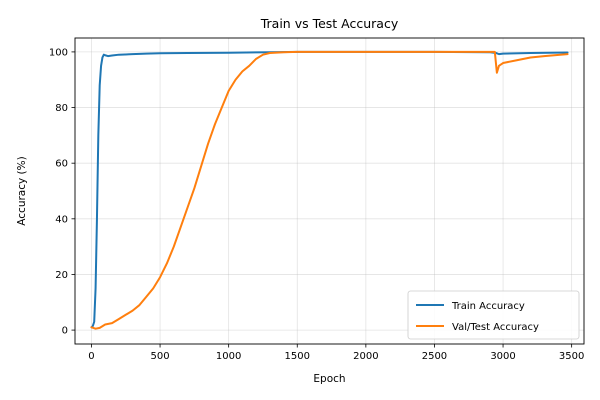  Describe the element at coordinates (488, 306) in the screenshot. I see `legend-label: Train Accuracy` at that location.